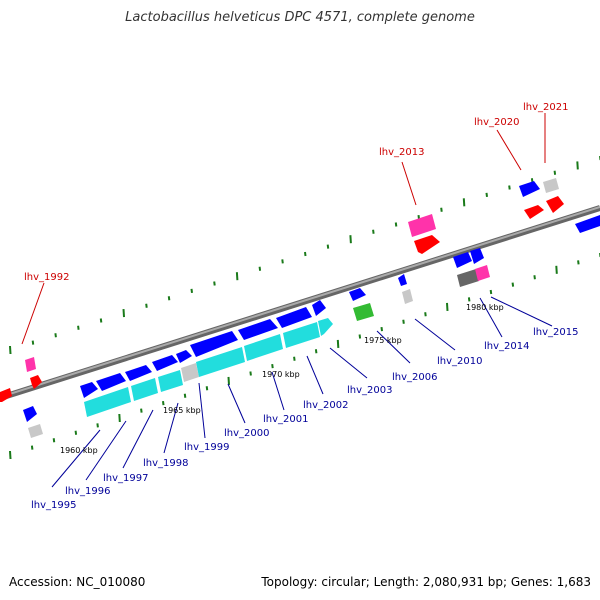 Image resolution: width=600 pixels, height=600 pixels. Describe the element at coordinates (285, 419) in the screenshot. I see `gene-label: lhv_2001` at that location.